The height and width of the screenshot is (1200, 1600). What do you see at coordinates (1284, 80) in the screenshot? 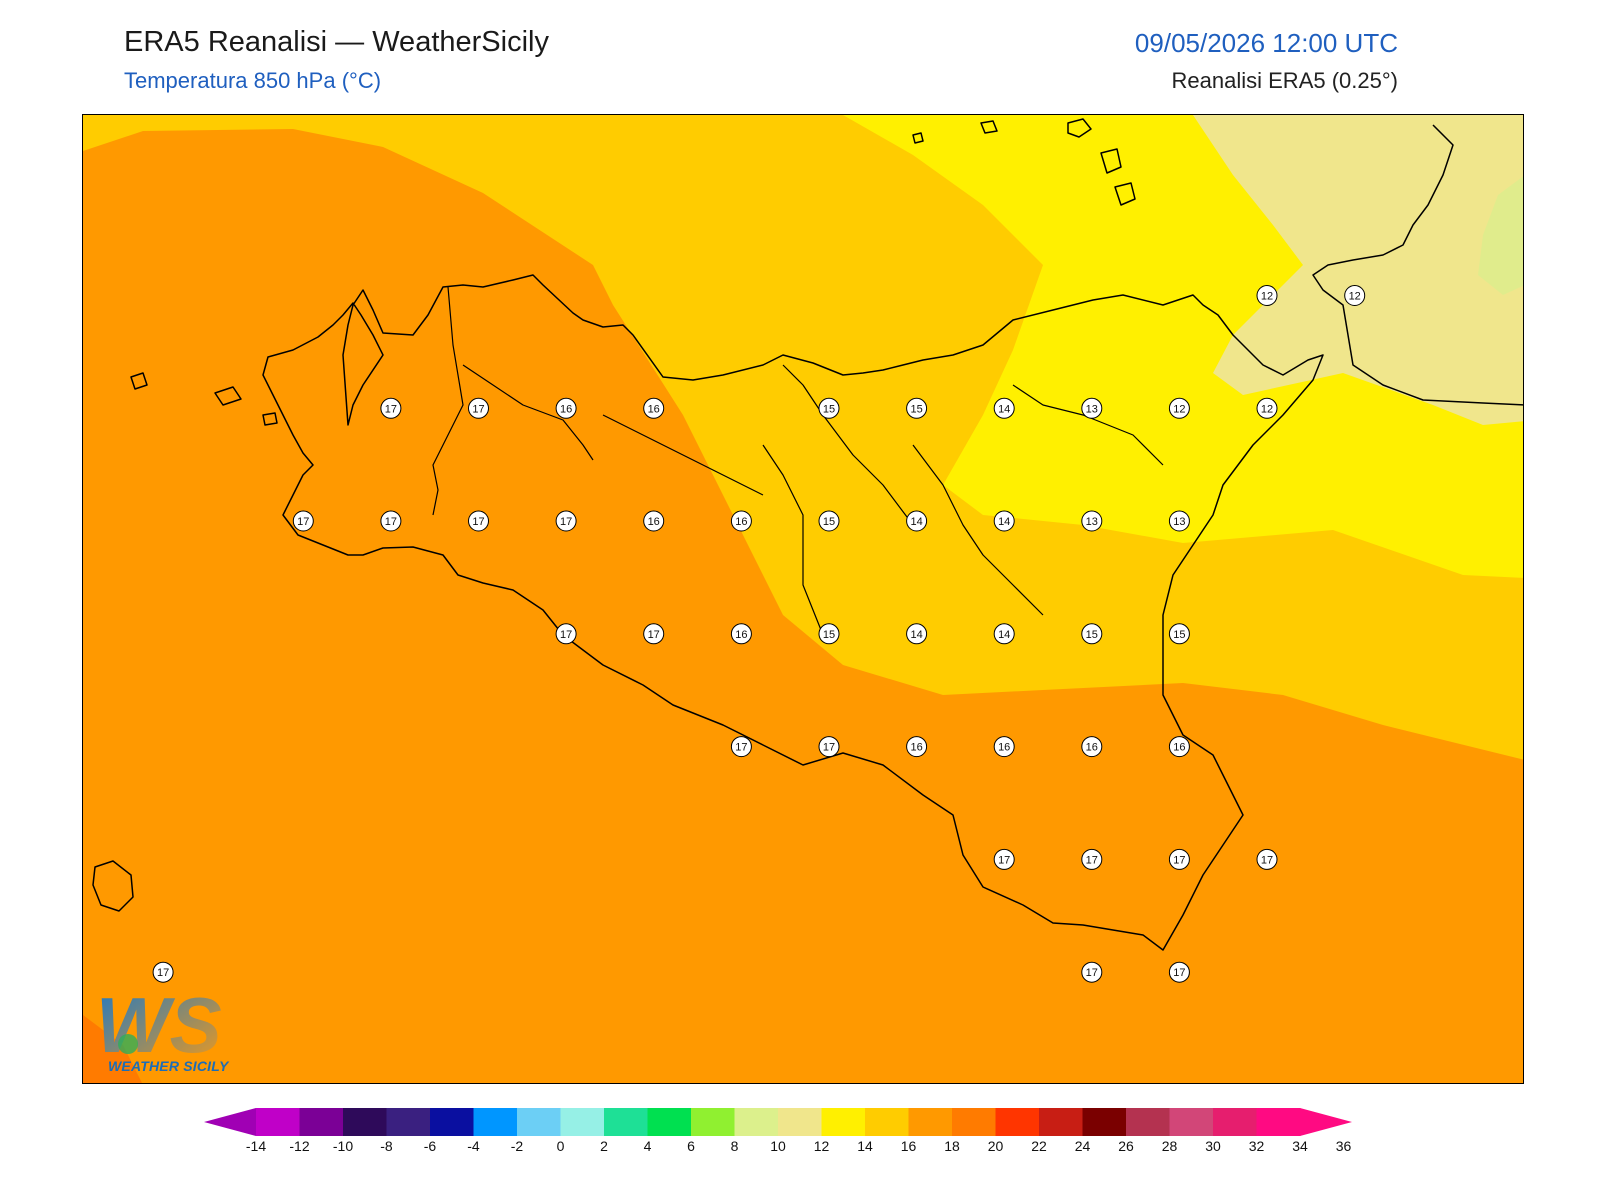
I see `data-source: Reanalisi ERA5 (0.25°)` at bounding box center [1284, 80].